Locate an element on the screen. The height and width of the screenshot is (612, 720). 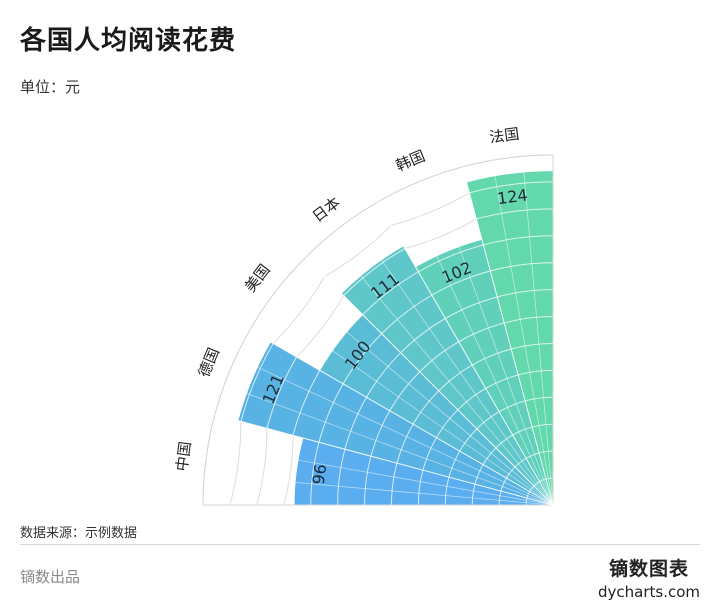
bar-日本 is located at coordinates (447, 375).